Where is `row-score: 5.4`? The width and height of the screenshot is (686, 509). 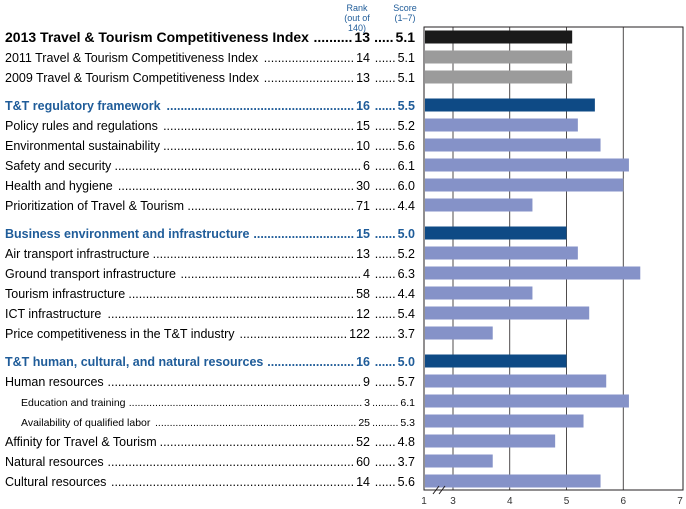
row-score: 5.4 is located at coordinates (406, 314).